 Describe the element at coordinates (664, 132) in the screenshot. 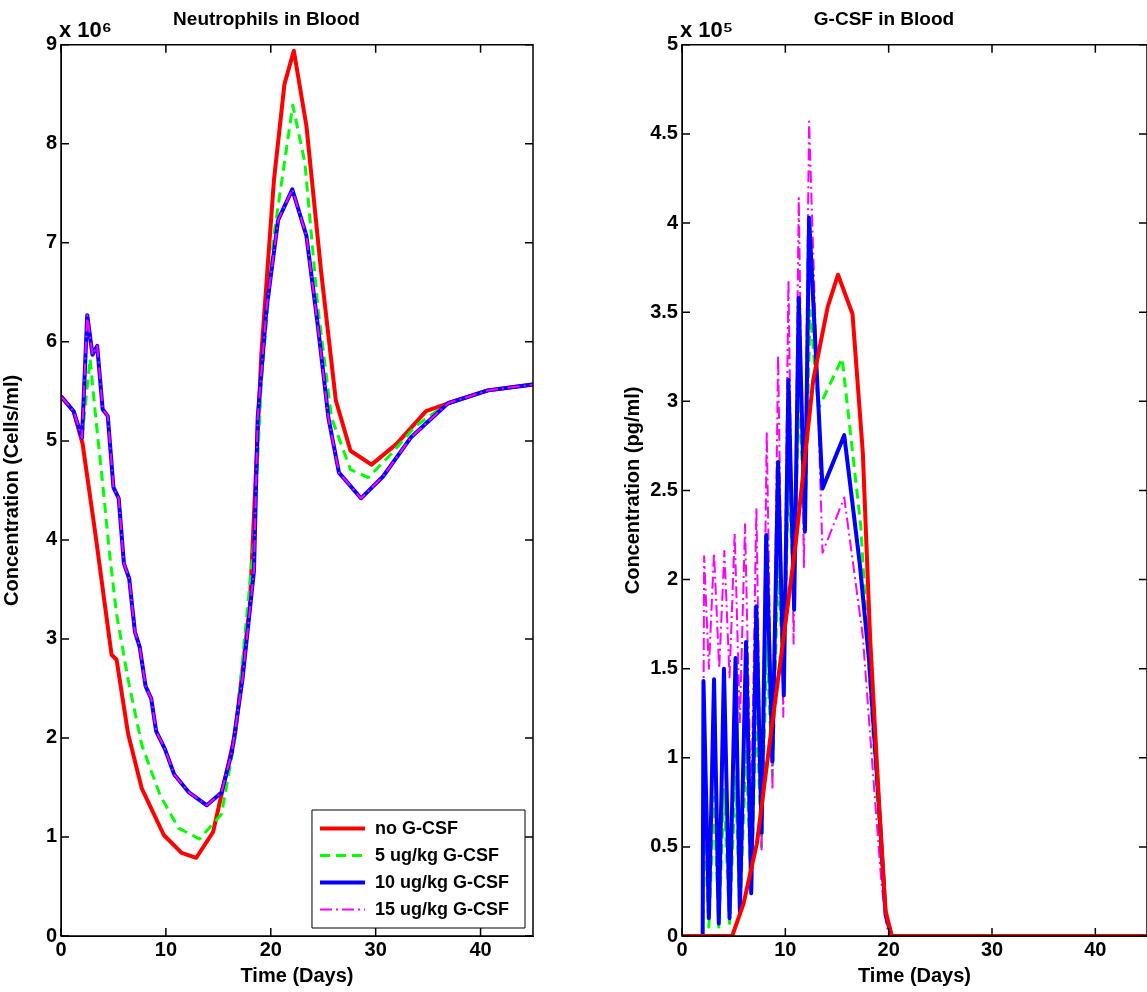

I see `y-tick-label: 4.5` at that location.